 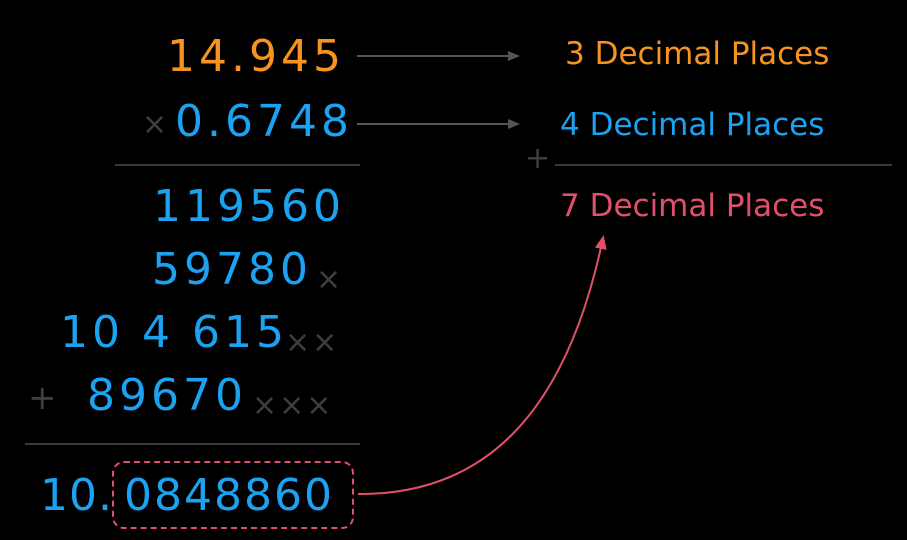 I want to click on partial-product-3: 10 4 615, so click(x=174, y=332).